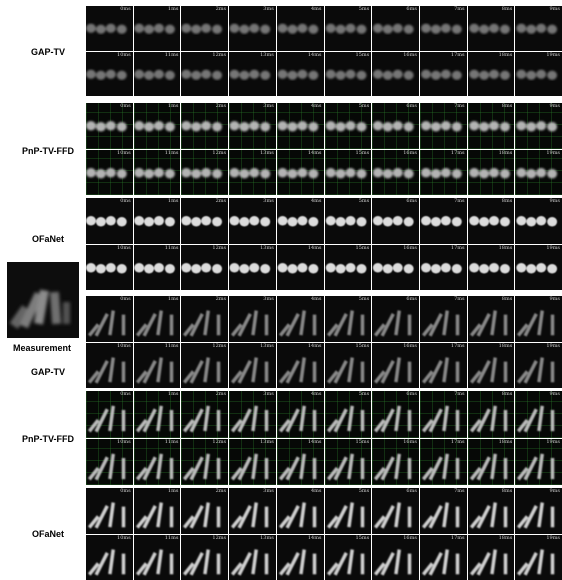 Image resolution: width=562 pixels, height=580 pixels. I want to click on label-gap-tv-top: GAP-TV, so click(47, 52).